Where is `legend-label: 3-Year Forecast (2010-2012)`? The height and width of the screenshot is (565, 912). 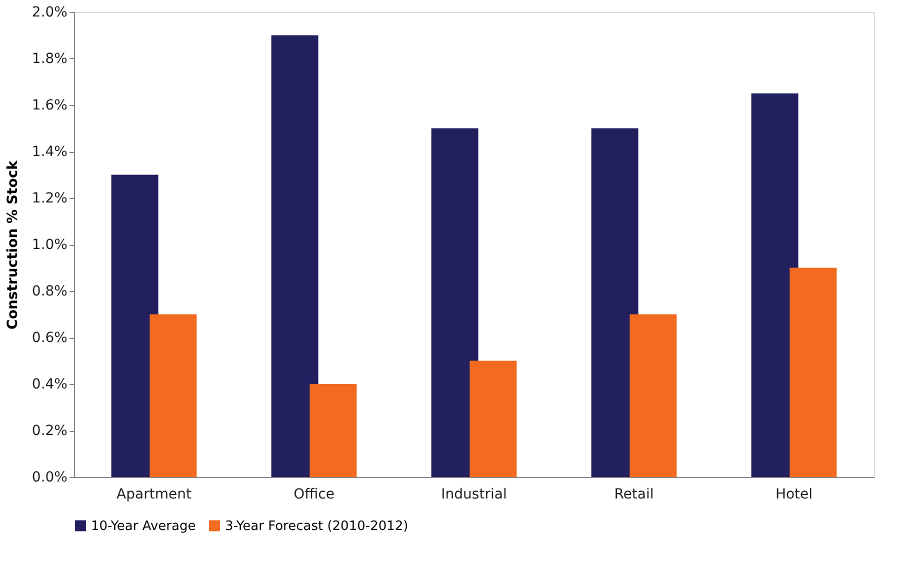
legend-label: 3-Year Forecast (2010-2012) is located at coordinates (316, 526).